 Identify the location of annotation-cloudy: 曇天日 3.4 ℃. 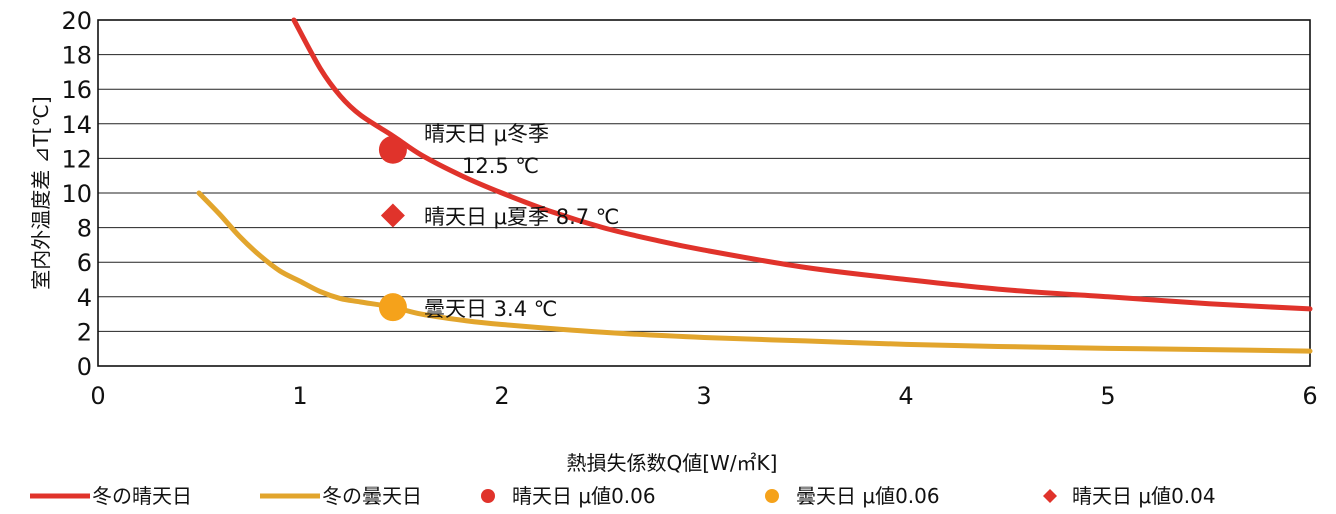
(490, 309).